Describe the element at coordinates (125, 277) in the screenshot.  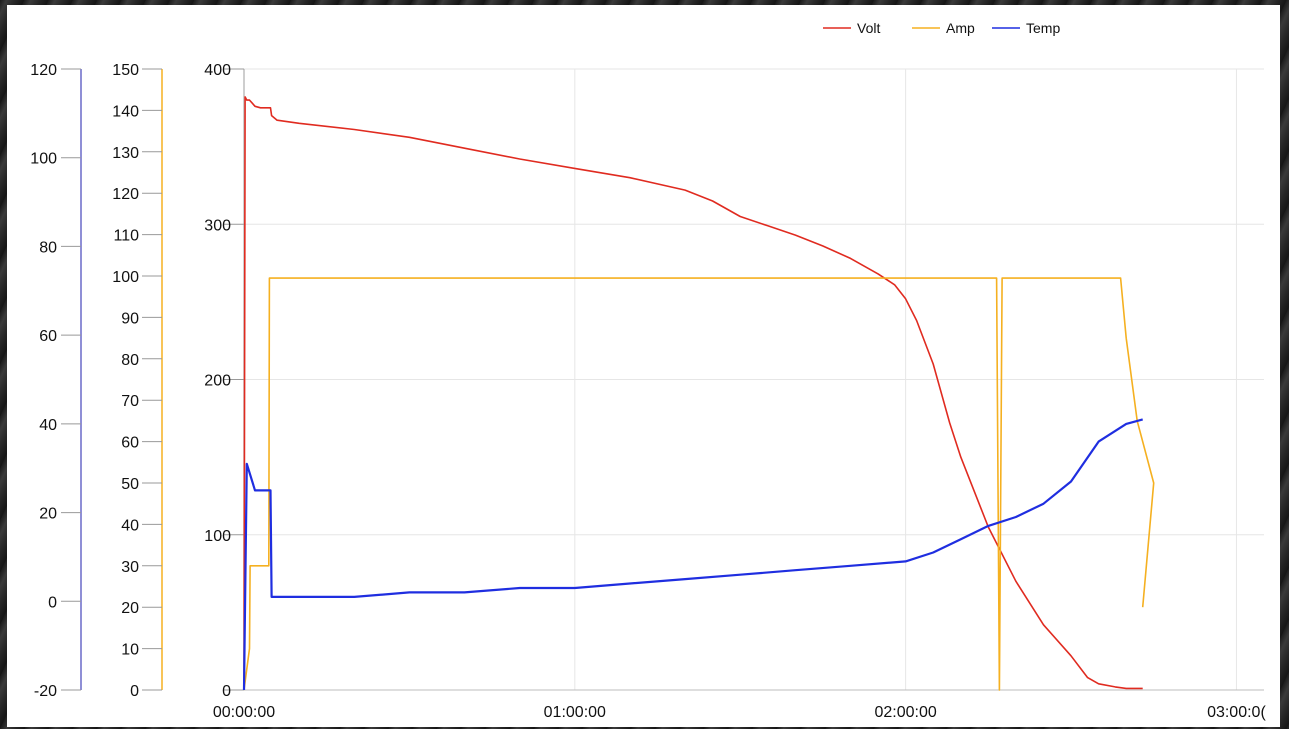
I see `amp-tick-label: 100` at that location.